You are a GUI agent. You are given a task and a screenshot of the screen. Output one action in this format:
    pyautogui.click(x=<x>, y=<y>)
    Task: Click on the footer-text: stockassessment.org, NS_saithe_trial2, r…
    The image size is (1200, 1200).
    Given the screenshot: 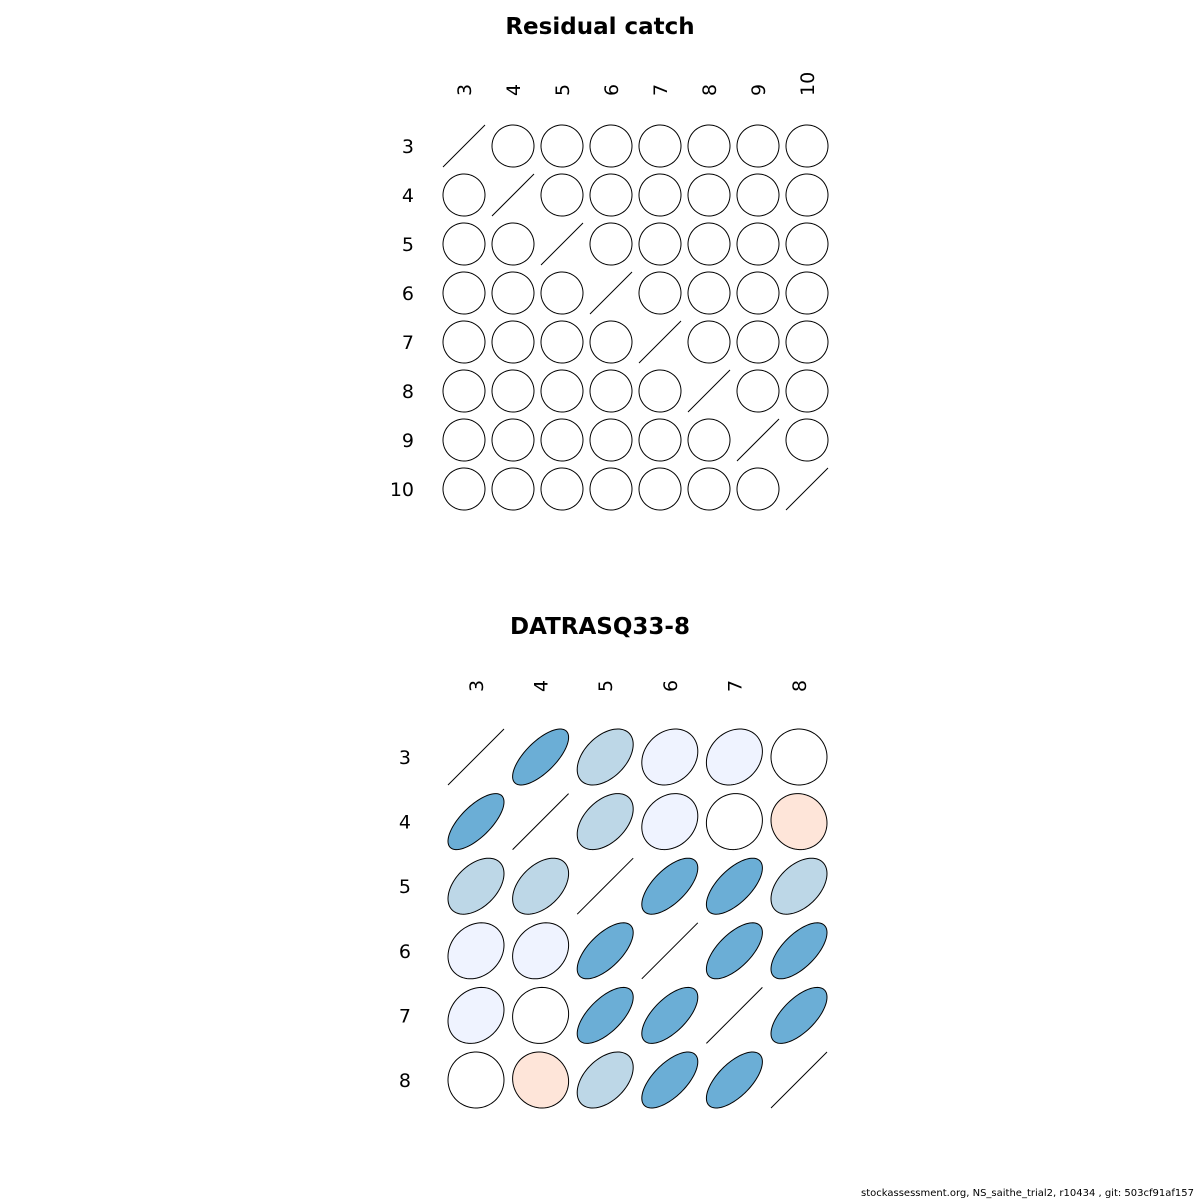 What is the action you would take?
    pyautogui.click(x=1027, y=1193)
    